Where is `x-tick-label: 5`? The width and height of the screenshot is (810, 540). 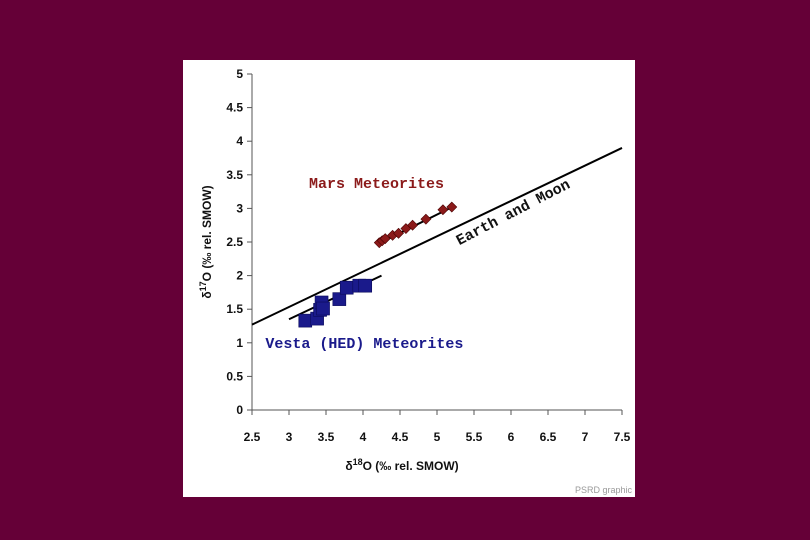
x-tick-label: 5 is located at coordinates (437, 437).